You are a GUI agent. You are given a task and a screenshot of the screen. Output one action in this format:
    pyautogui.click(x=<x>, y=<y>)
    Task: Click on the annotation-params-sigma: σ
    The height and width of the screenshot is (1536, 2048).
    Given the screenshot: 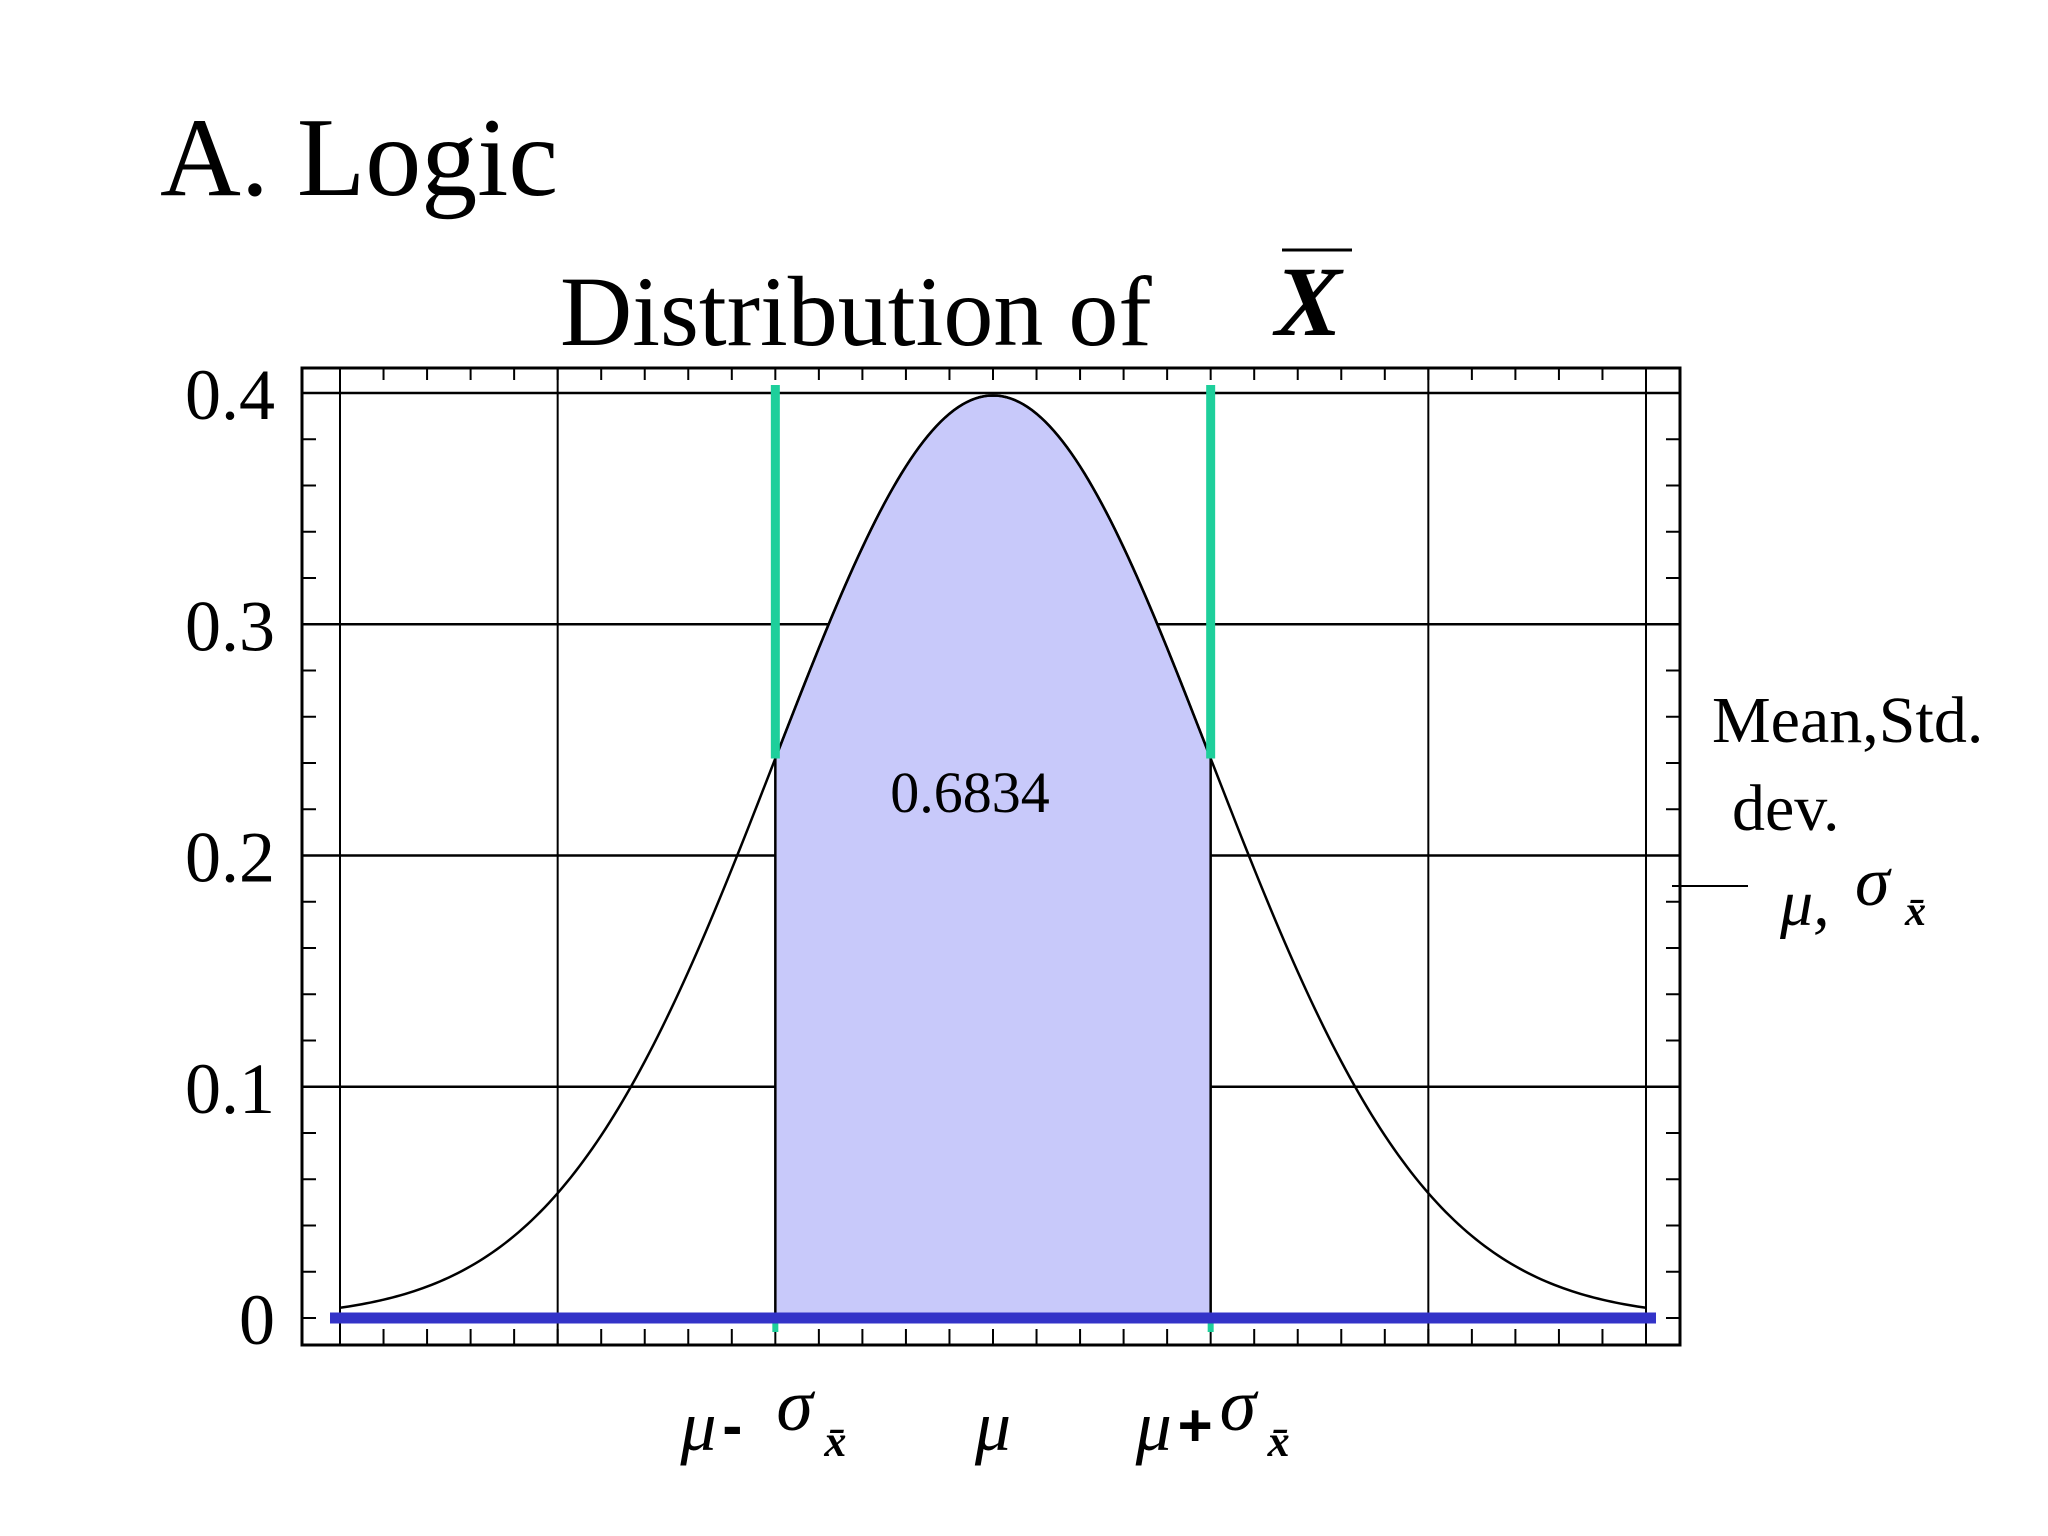 What is the action you would take?
    pyautogui.click(x=1873, y=882)
    